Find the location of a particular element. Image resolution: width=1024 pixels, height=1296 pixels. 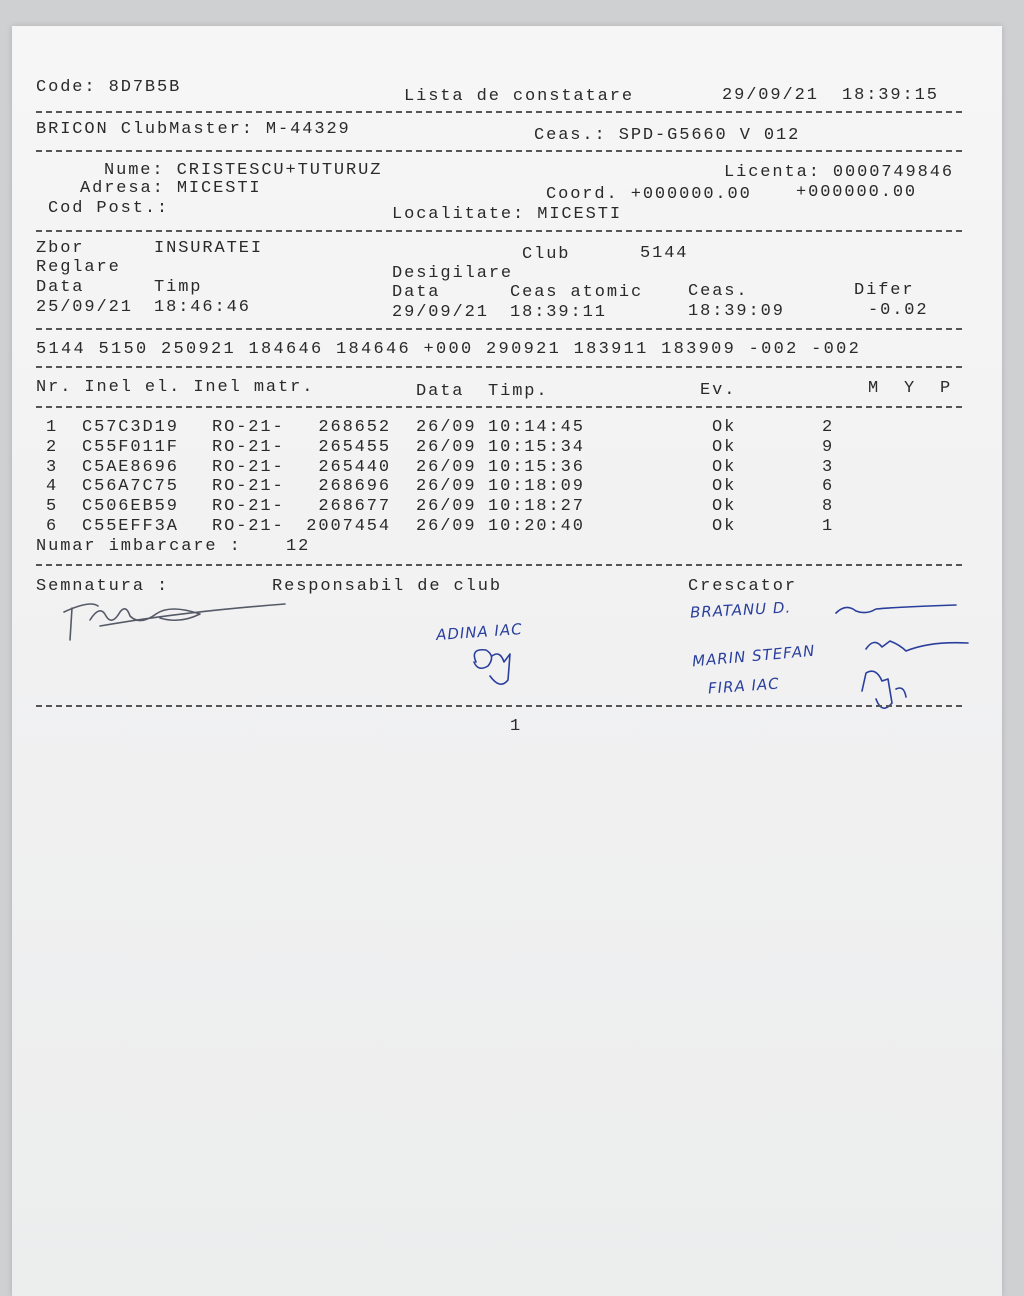

cell-p: 9 is located at coordinates (828, 447).